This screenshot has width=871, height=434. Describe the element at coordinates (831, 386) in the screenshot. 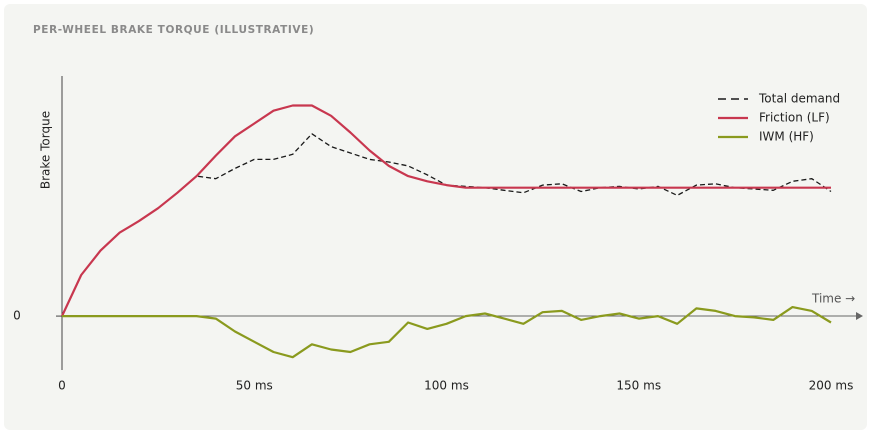

I see `x-tick-label: 200 ms` at that location.